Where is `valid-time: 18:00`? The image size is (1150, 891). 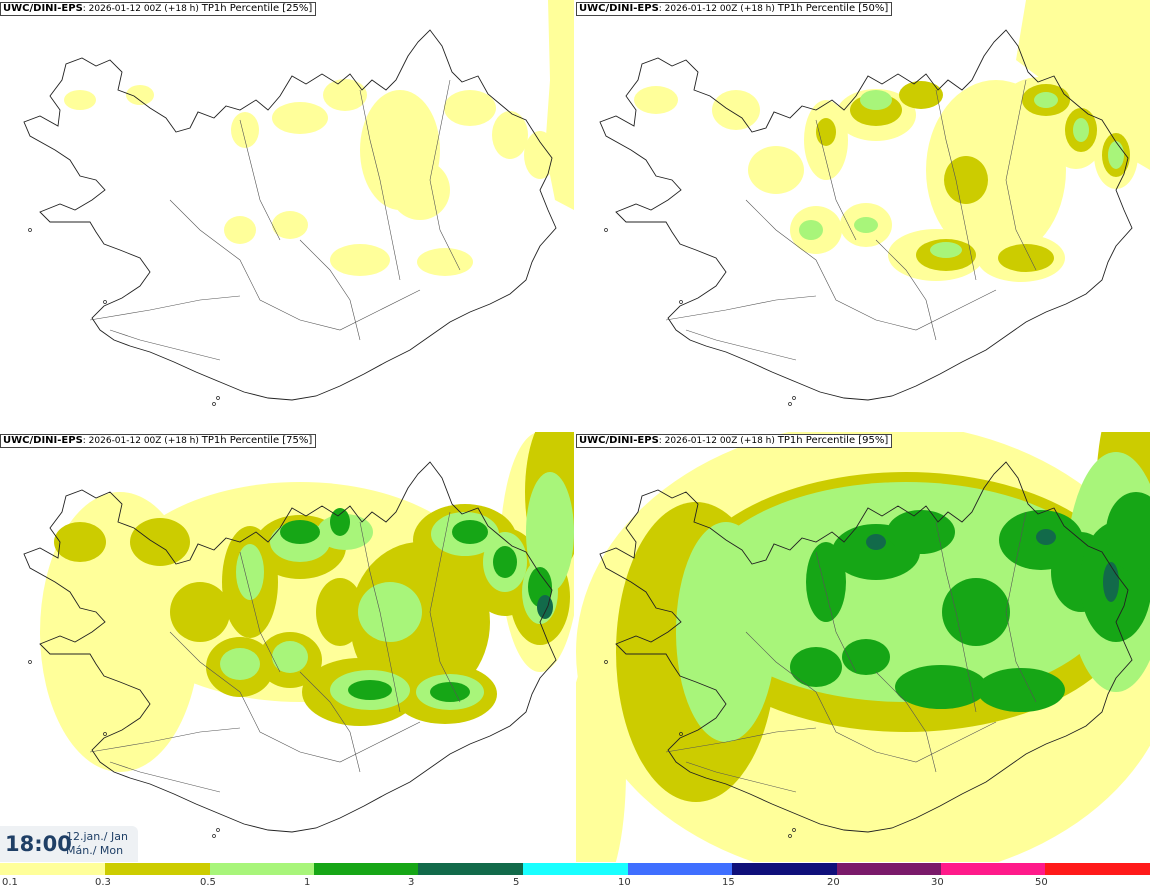 valid-time: 18:00 is located at coordinates (38, 844).